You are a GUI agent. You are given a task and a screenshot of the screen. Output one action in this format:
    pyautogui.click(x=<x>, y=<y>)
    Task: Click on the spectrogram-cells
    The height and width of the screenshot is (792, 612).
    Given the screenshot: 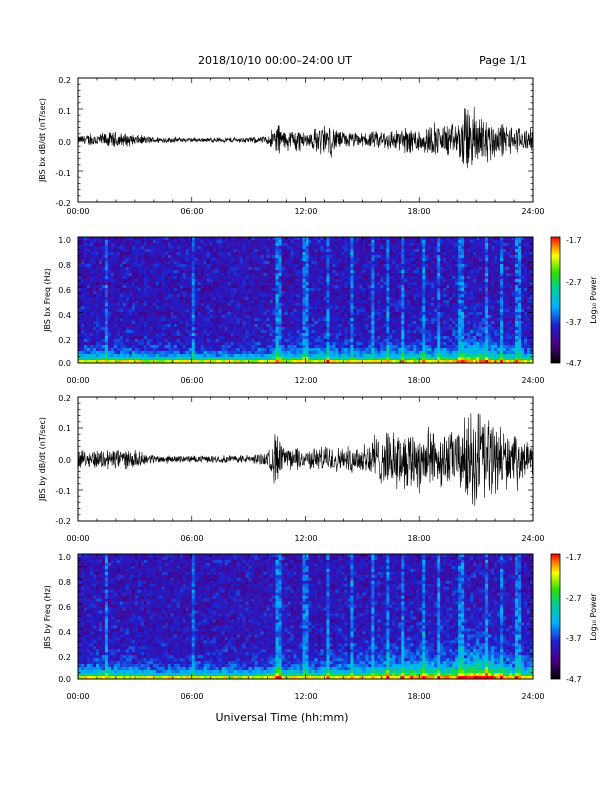 What is the action you would take?
    pyautogui.click(x=306, y=300)
    